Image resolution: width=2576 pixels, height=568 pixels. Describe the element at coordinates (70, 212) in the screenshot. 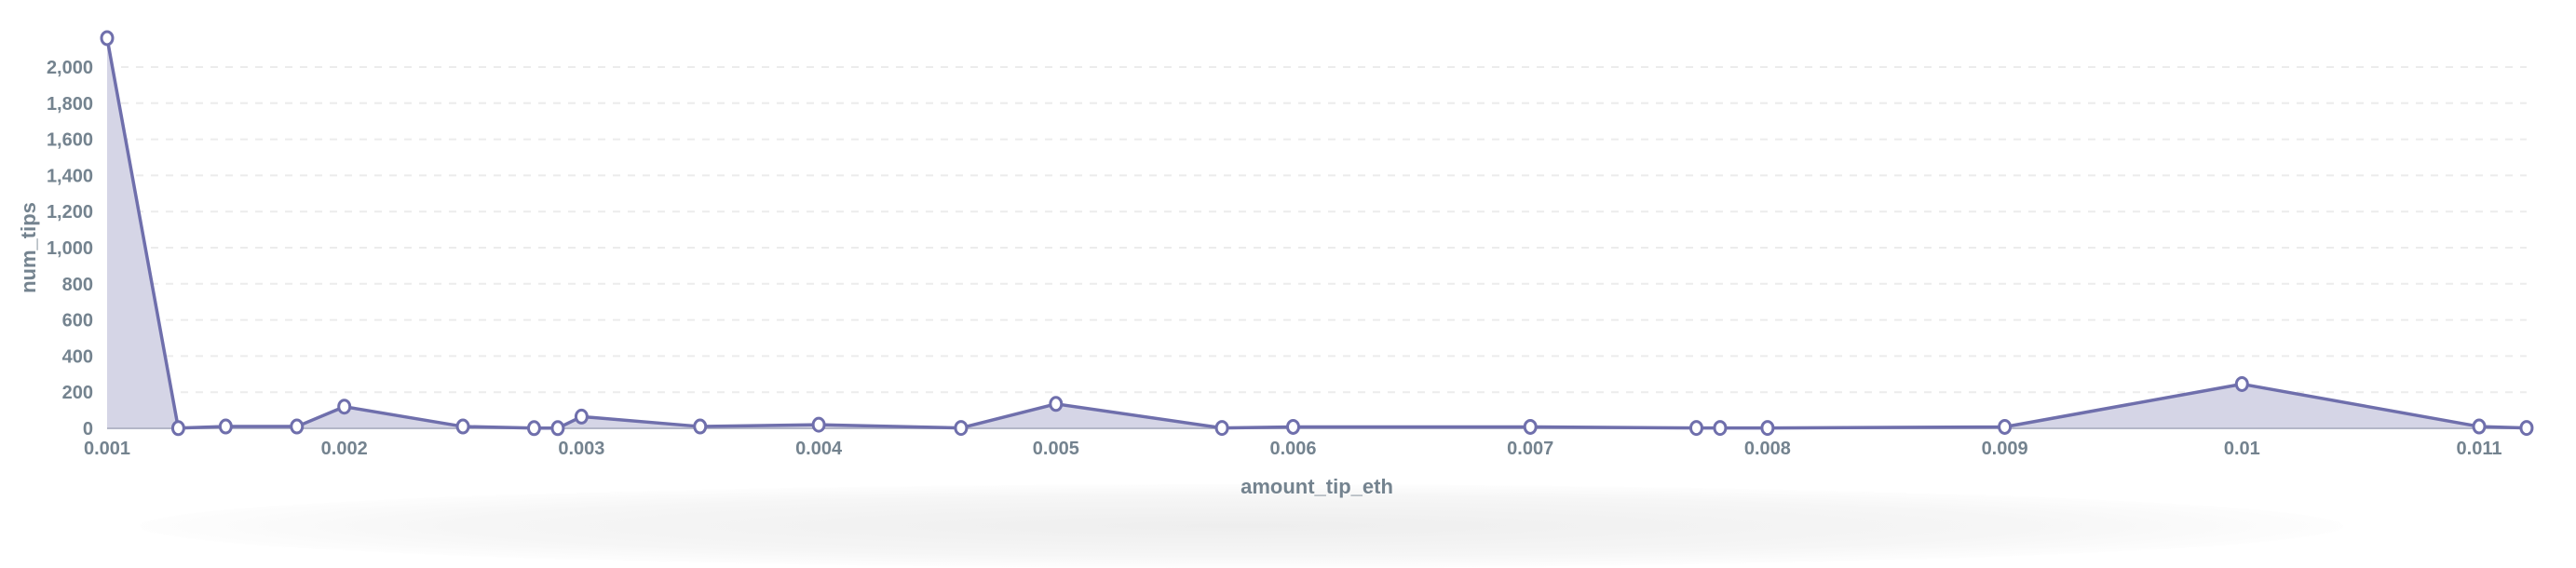

I see `y-tick-label: 1,200` at that location.